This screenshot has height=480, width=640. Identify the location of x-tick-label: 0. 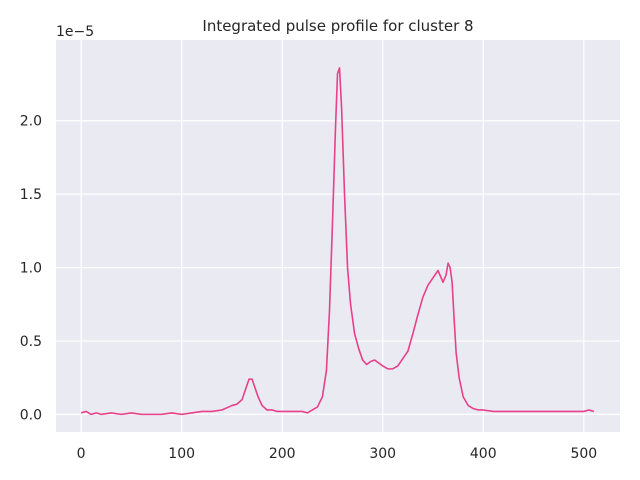
(81, 454).